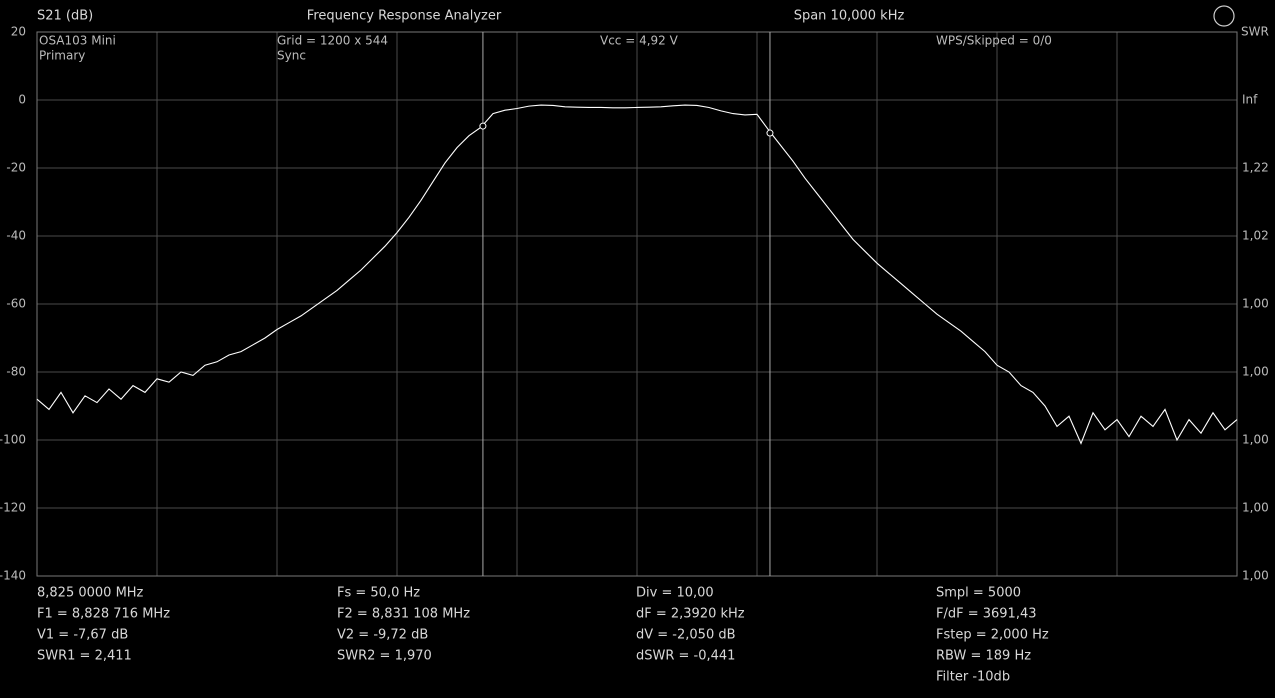 This screenshot has width=1275, height=698. I want to click on y-tick-label: 0, so click(22, 100).